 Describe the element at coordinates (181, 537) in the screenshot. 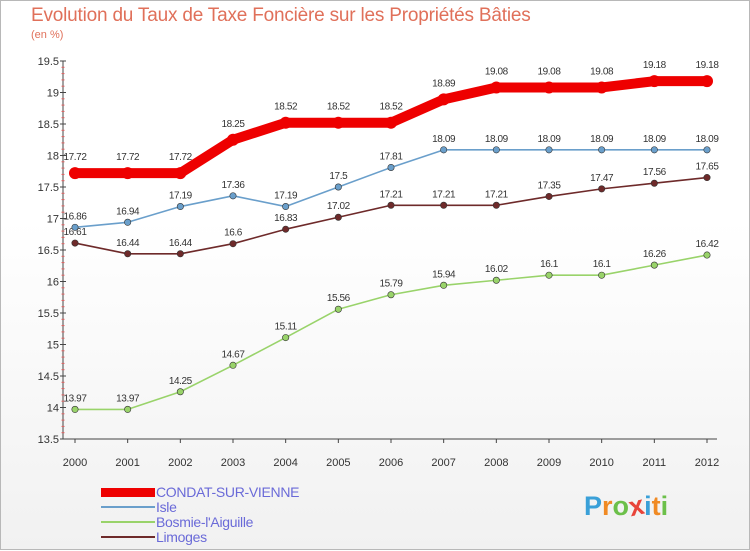

I see `legend-label: Limoges` at that location.